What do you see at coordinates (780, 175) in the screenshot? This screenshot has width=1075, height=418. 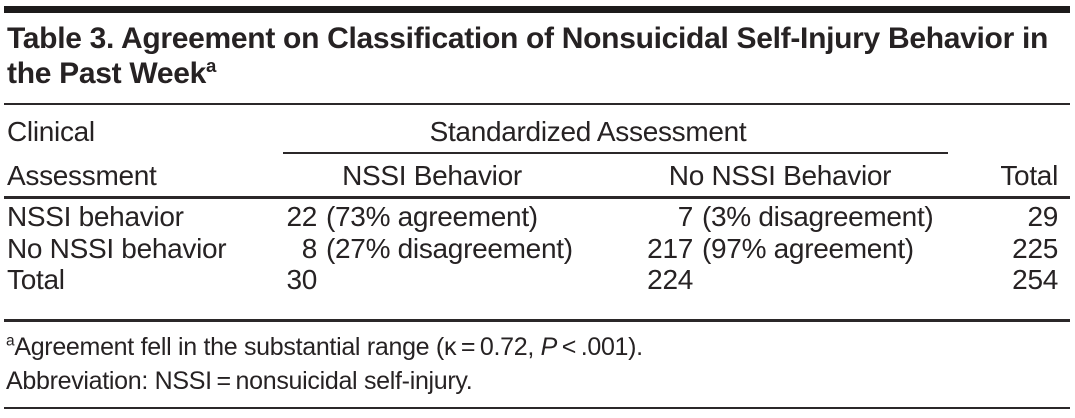 I see `header-no-nssi-behavior: No NSSI Behavior` at bounding box center [780, 175].